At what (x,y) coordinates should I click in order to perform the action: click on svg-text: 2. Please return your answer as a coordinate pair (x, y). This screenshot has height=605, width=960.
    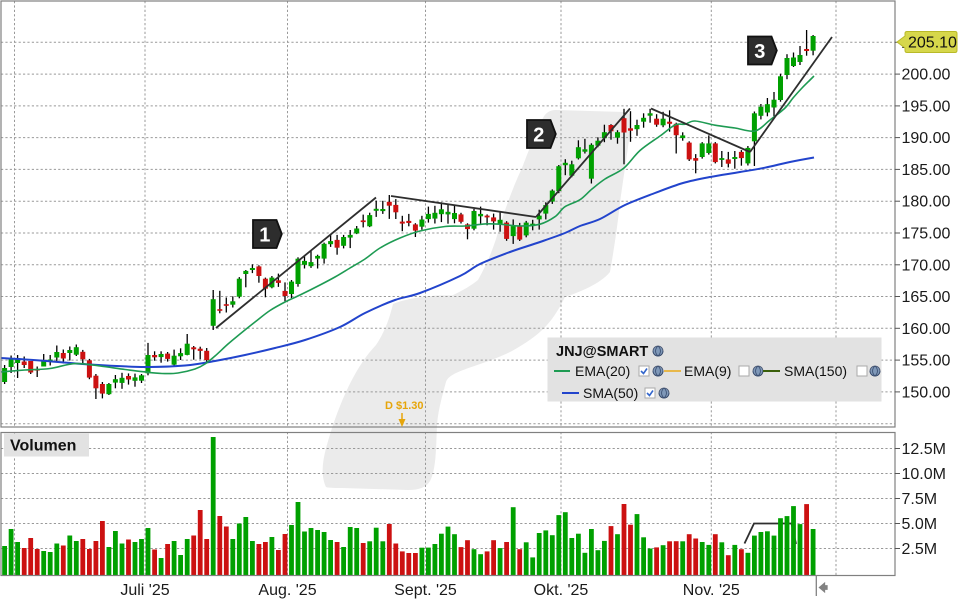
    Looking at the image, I should click on (538, 135).